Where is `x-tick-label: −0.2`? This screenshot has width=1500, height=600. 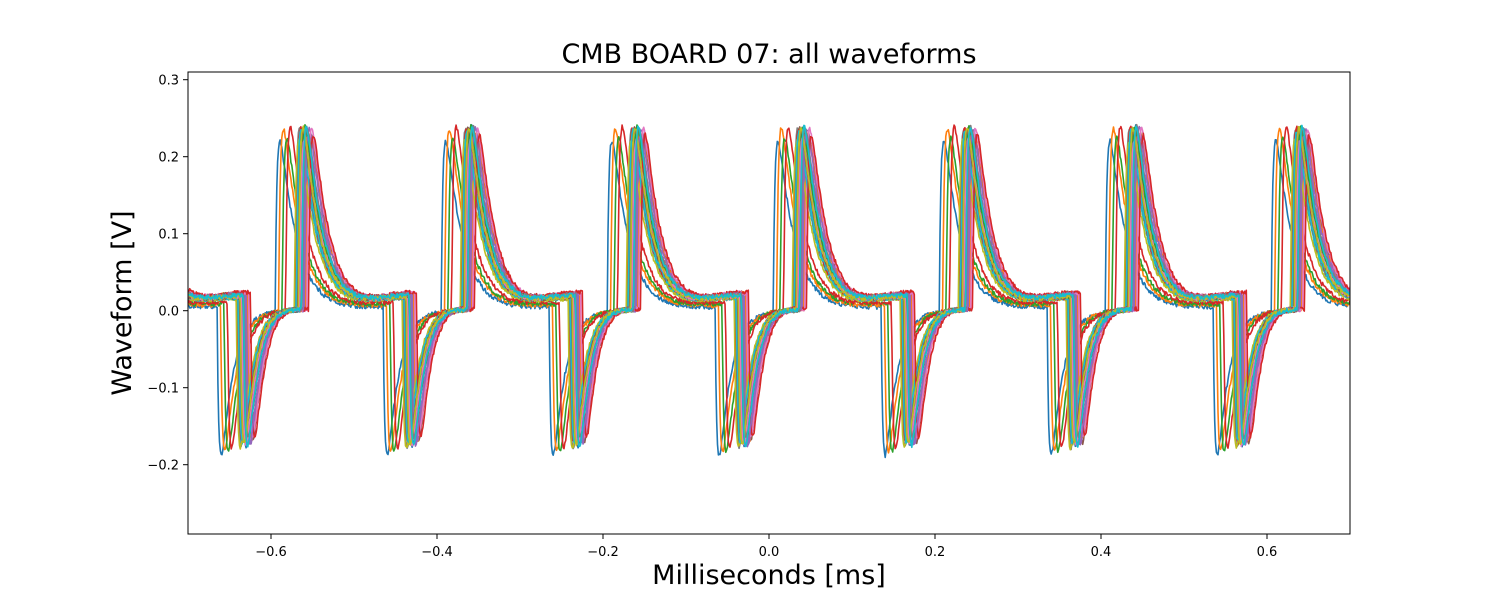
x-tick-label: −0.2 is located at coordinates (603, 552).